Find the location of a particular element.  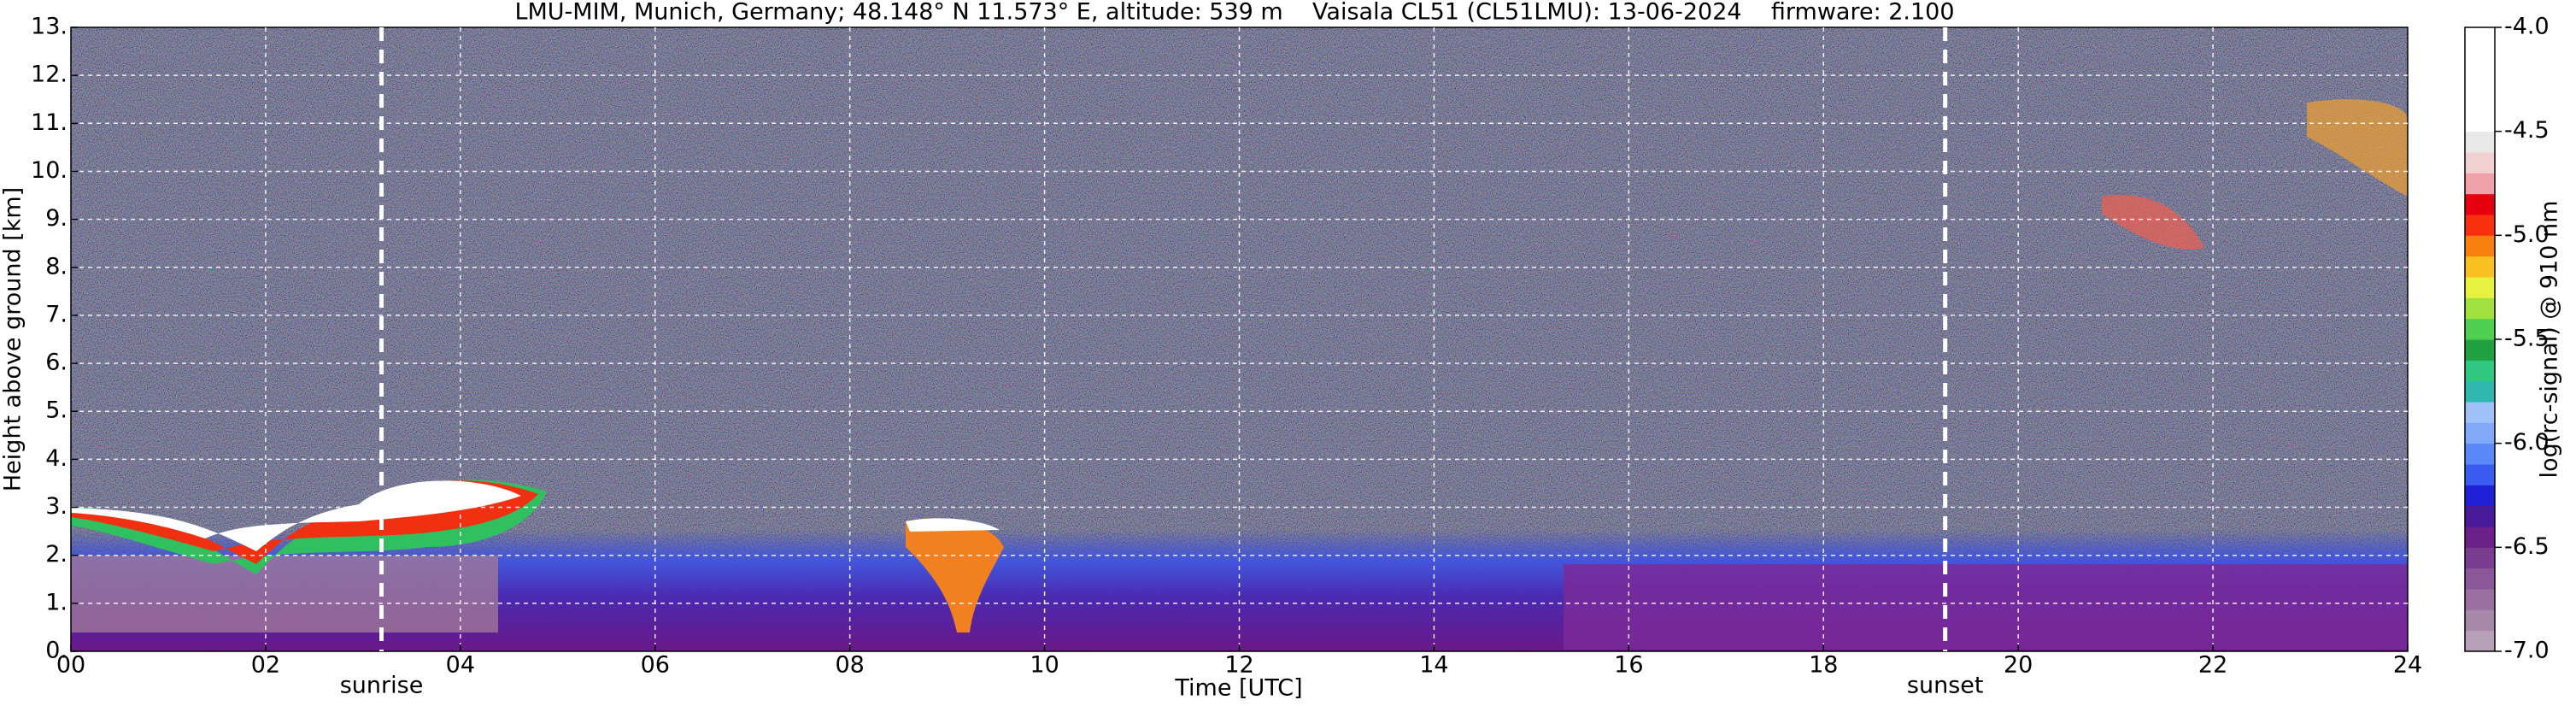

y-tick-label: 4. is located at coordinates (56, 458).